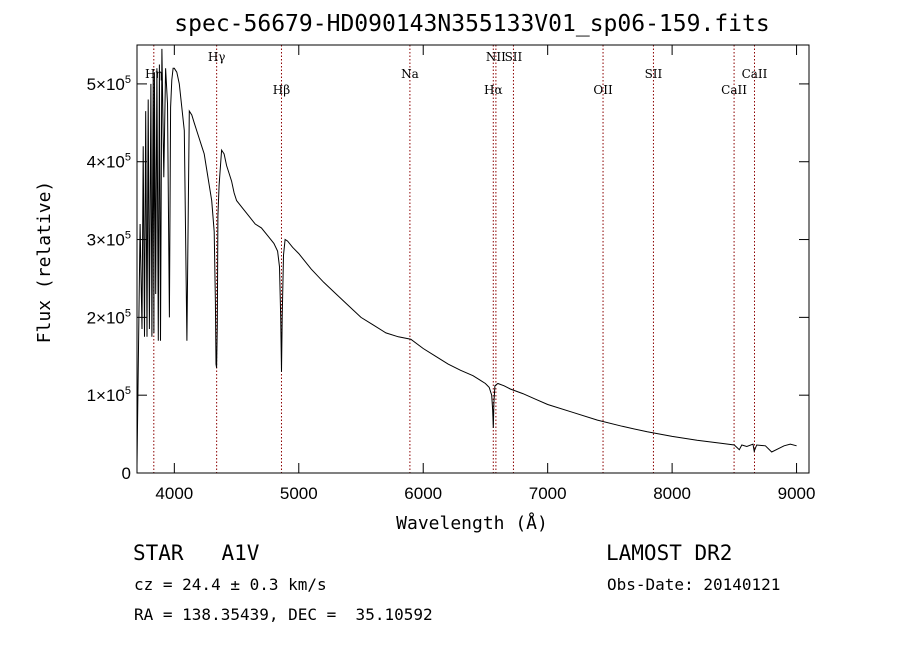 This screenshot has height=649, width=900. I want to click on line-label: Hη, so click(154, 74).